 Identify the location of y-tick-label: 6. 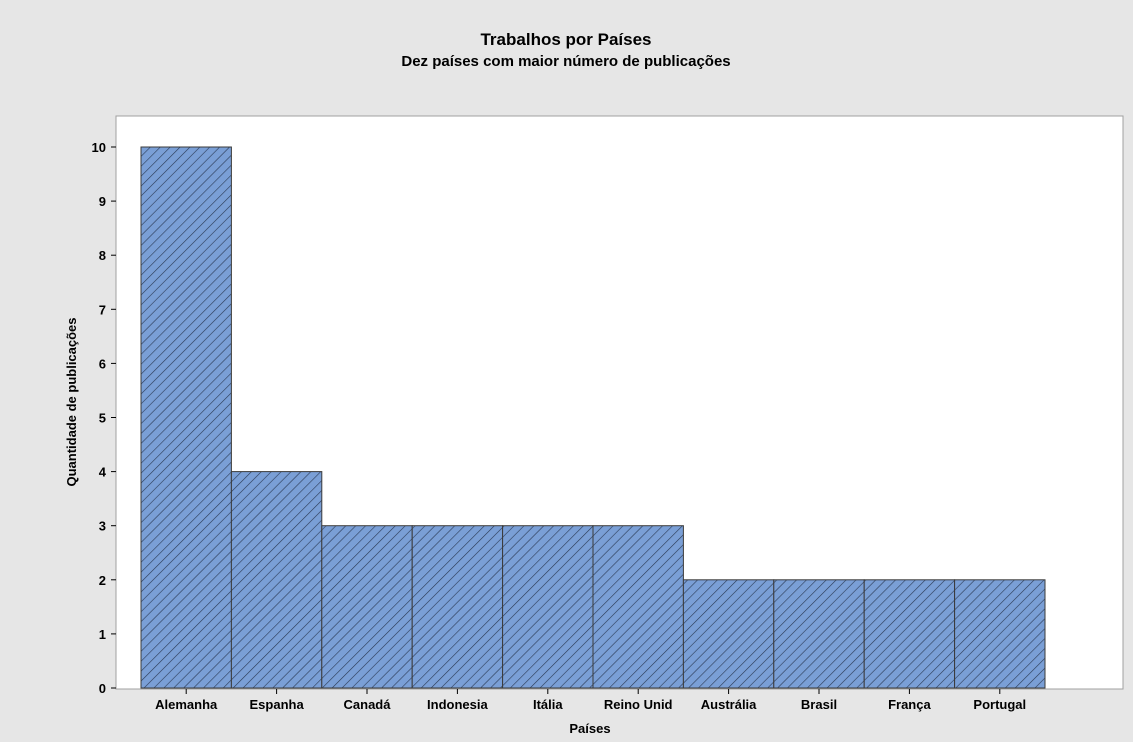
(102, 363).